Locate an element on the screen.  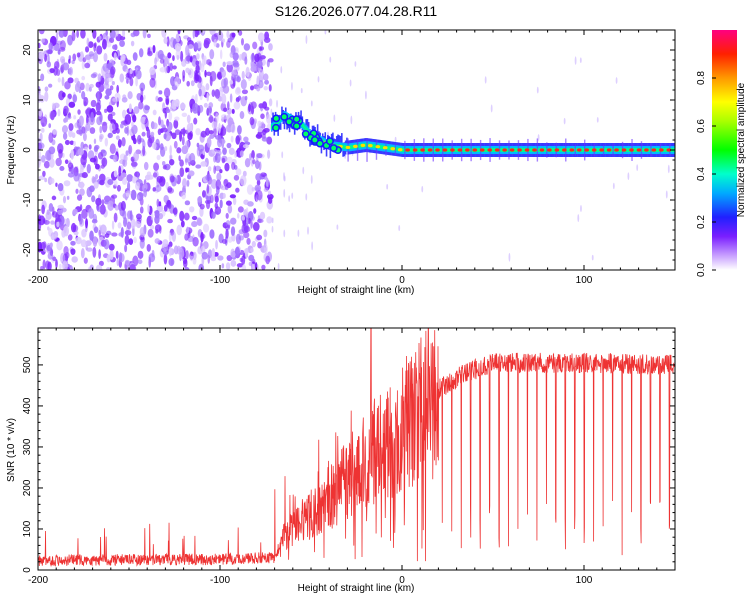
carrier-halo is located at coordinates (330, 151).